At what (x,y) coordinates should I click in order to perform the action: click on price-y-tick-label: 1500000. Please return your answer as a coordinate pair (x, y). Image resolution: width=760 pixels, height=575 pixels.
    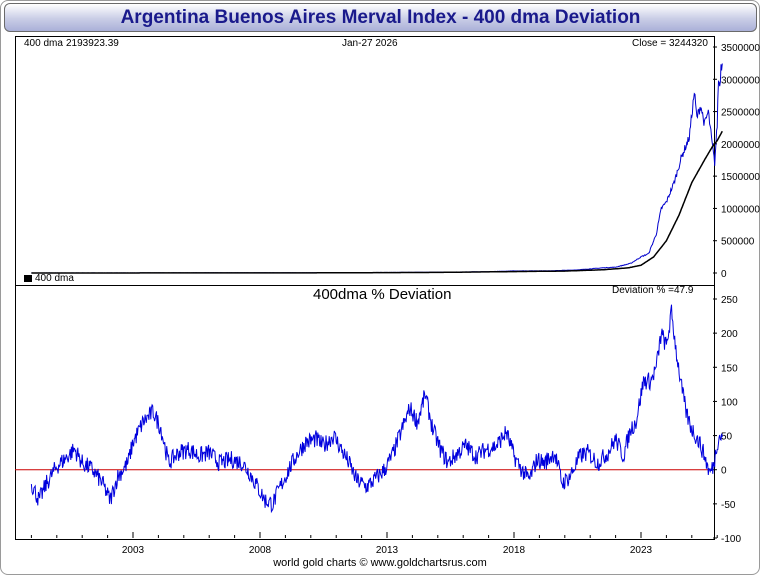
    Looking at the image, I should click on (740, 177).